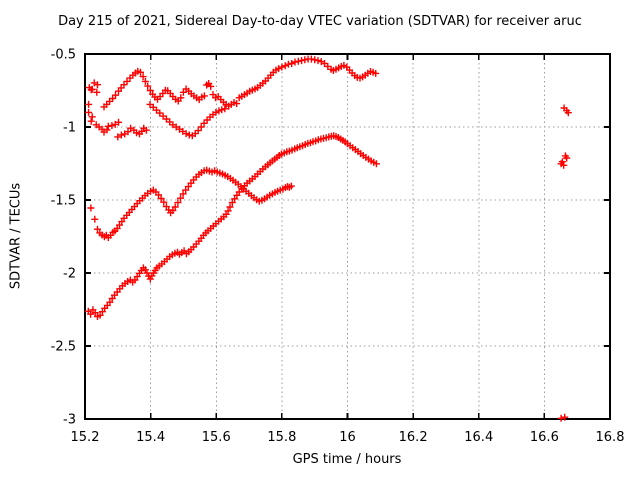 Image resolution: width=640 pixels, height=480 pixels. Describe the element at coordinates (85, 437) in the screenshot. I see `x-tick-label: 15.2` at that location.